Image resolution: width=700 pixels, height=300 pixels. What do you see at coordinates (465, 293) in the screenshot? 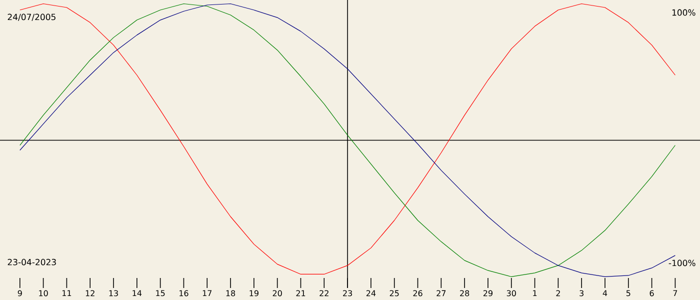
I see `x-tick-label: 28` at bounding box center [465, 293].